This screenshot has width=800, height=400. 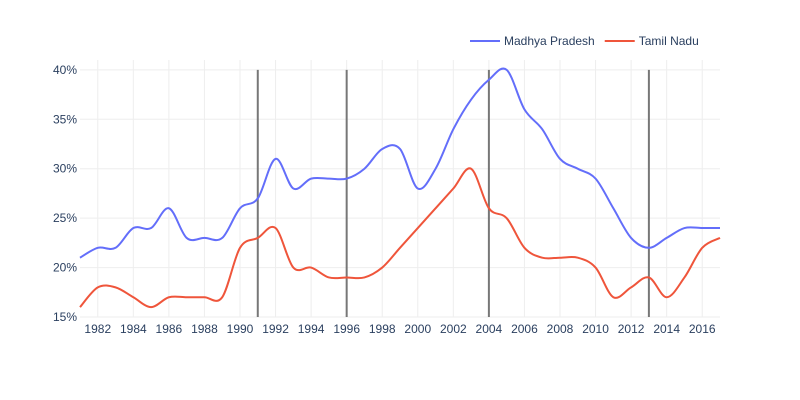 I want to click on legend-label: Tamil Nadu, so click(x=669, y=41).